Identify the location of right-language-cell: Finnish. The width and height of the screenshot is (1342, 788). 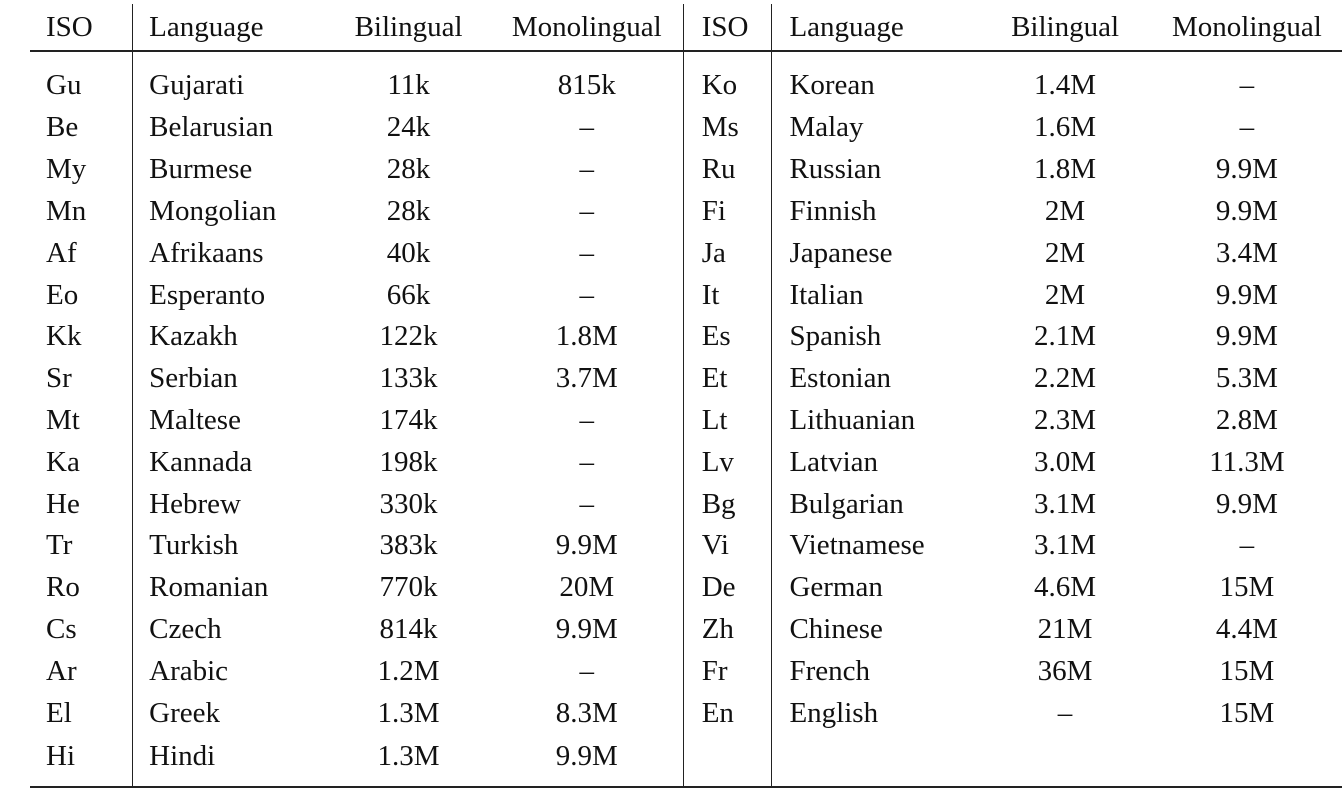
(875, 211).